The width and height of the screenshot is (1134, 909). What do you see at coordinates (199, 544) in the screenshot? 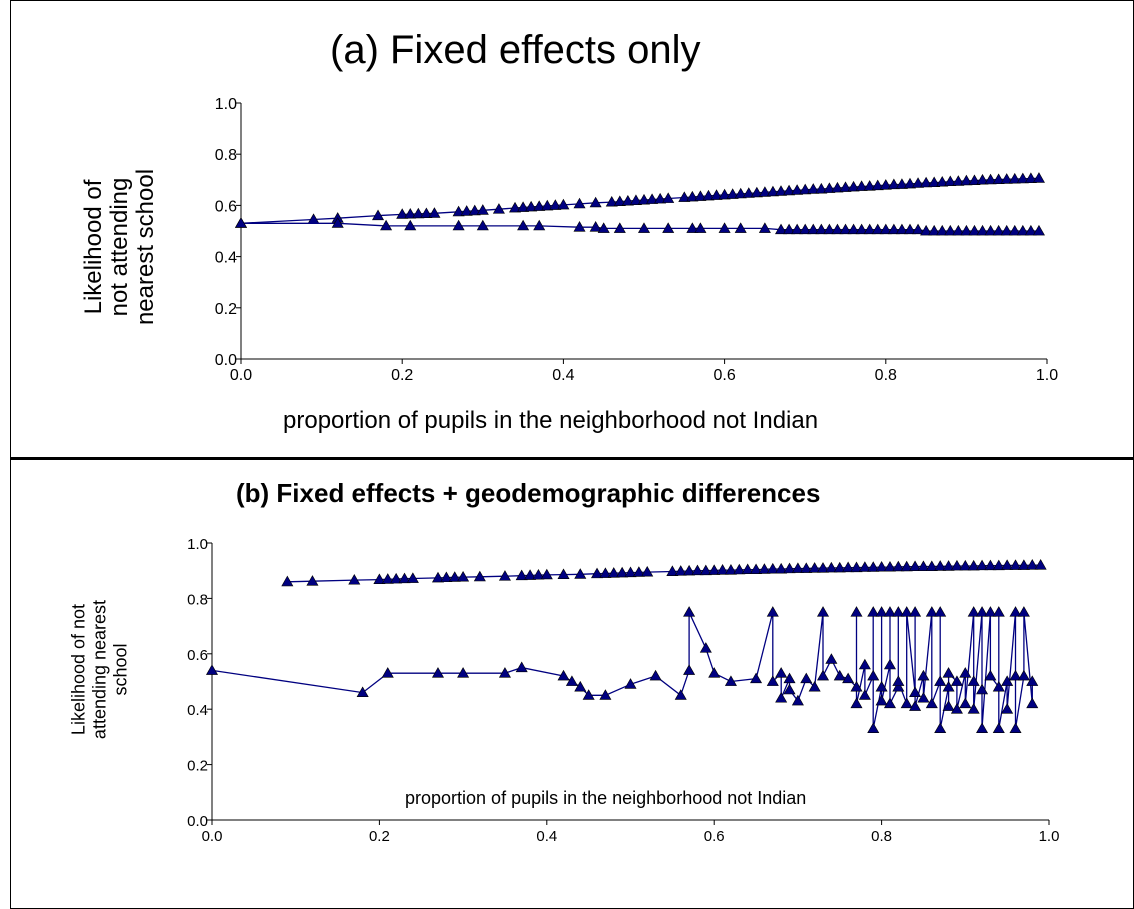
I see `chart-b-y-tick: 1.0` at bounding box center [199, 544].